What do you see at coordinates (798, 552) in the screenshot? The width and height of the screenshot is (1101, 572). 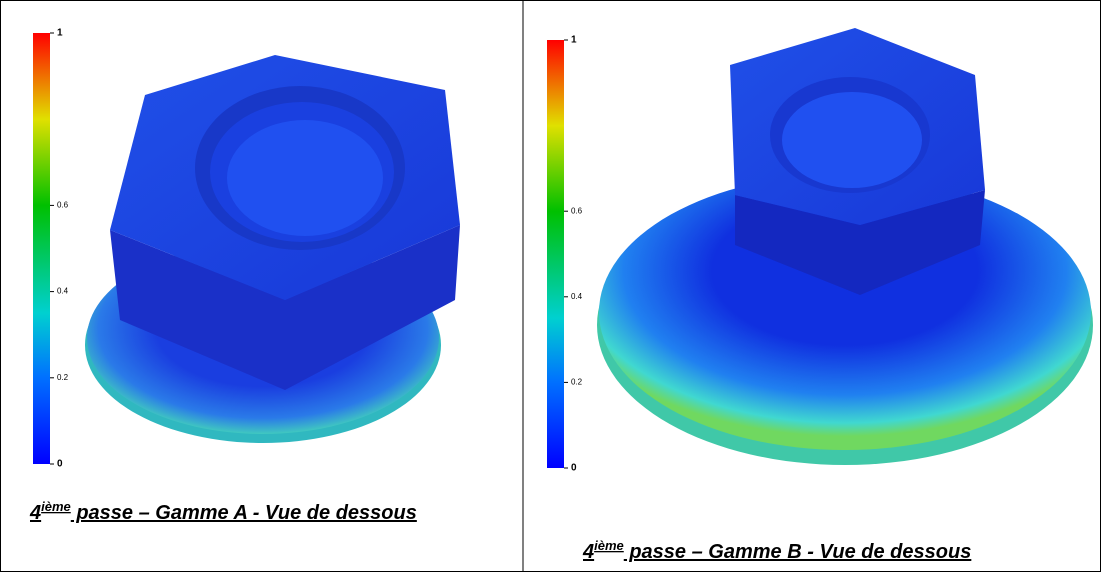 I see `caption-text: passe – Gamme B - Vue de dessous` at bounding box center [798, 552].